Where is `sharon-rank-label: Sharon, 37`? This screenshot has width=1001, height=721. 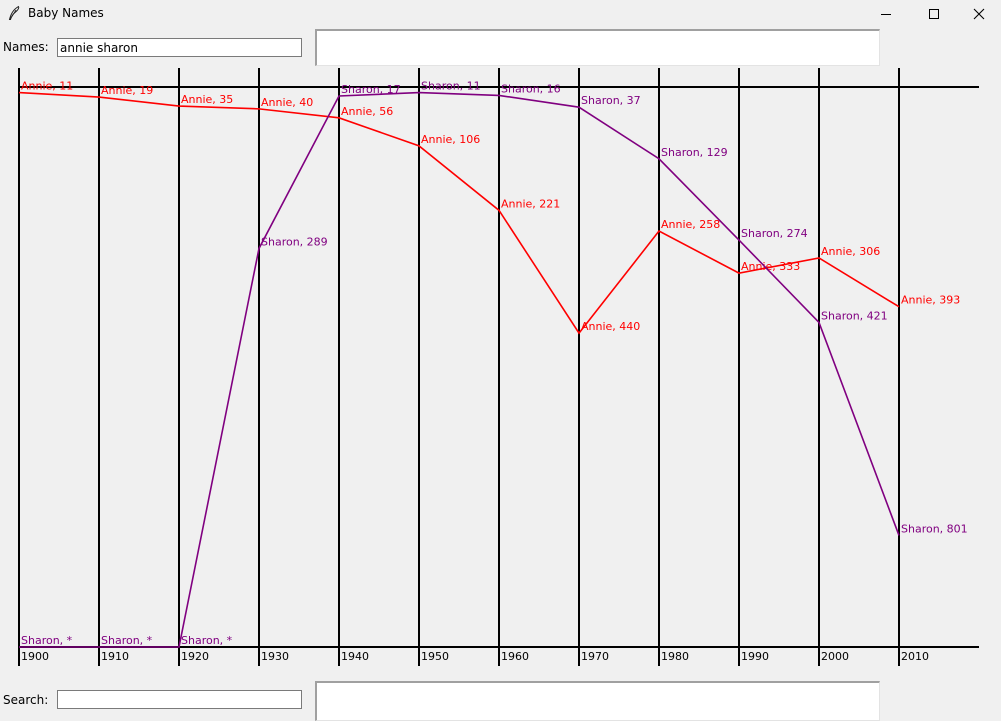
sharon-rank-label: Sharon, 37 is located at coordinates (611, 100).